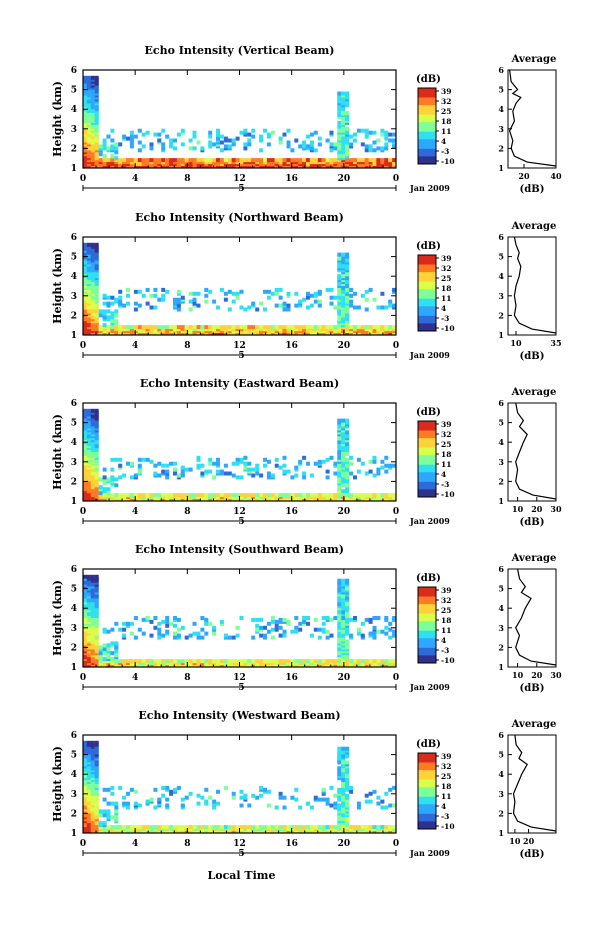 The width and height of the screenshot is (615, 929). I want to click on avg-y-tick-label: 2, so click(501, 315).